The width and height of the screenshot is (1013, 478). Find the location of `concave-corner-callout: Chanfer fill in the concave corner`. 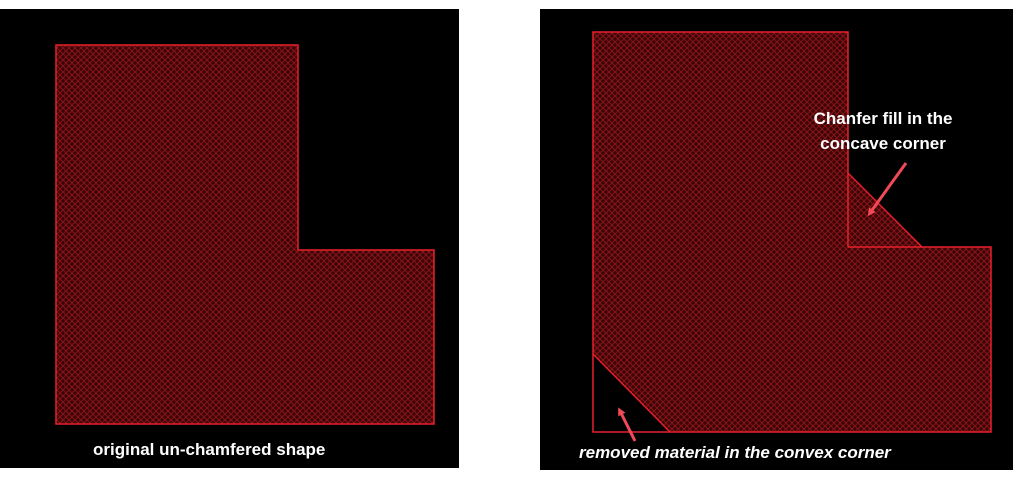

concave-corner-callout: Chanfer fill in the concave corner is located at coordinates (883, 131).